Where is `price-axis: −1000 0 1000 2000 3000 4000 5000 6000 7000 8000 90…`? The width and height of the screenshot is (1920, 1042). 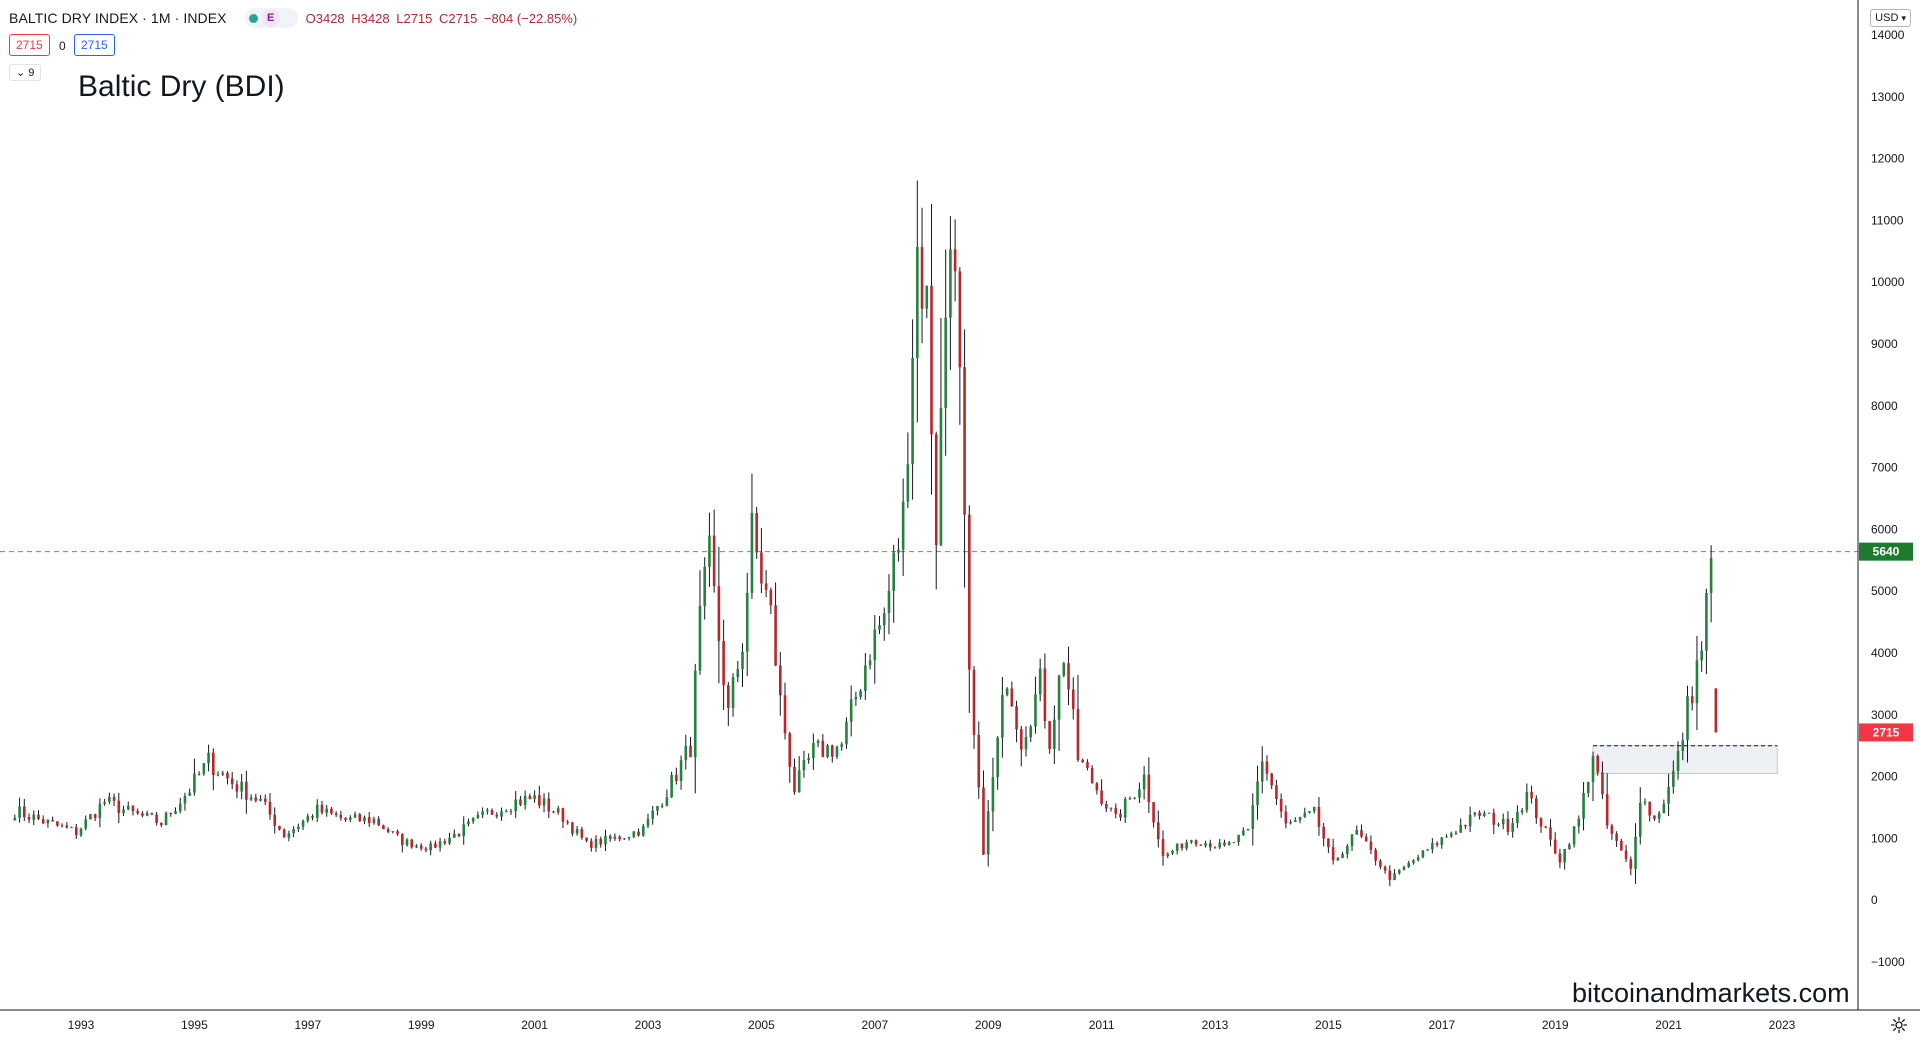
price-axis: −1000 0 1000 2000 3000 4000 5000 6000 7000 8000 90… is located at coordinates (1885, 505).